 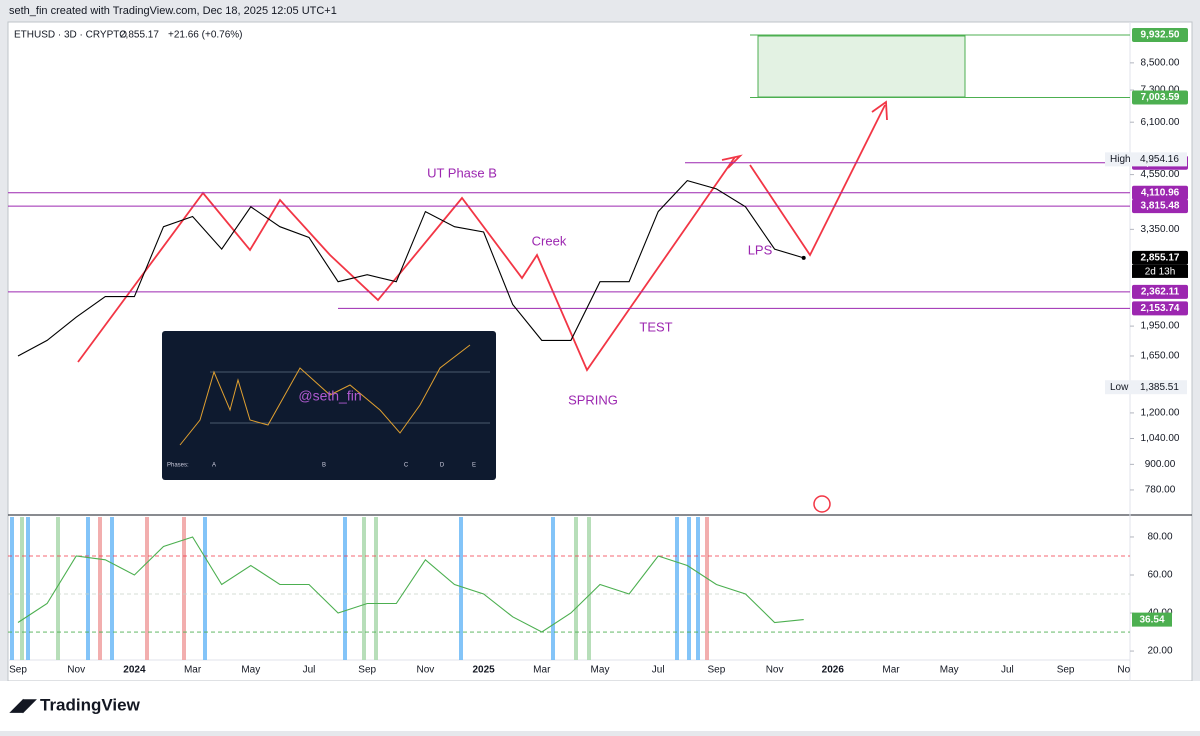 What do you see at coordinates (139, 35) in the screenshot?
I see `symbol-last: 2,855.17` at bounding box center [139, 35].